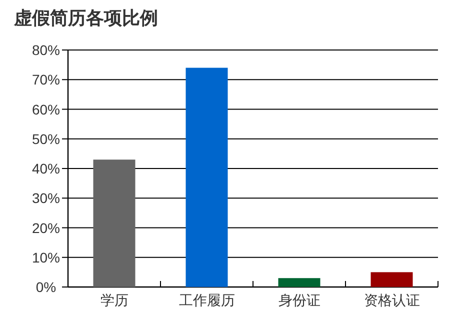  I want to click on y-tick-label: 10%, so click(46, 257).